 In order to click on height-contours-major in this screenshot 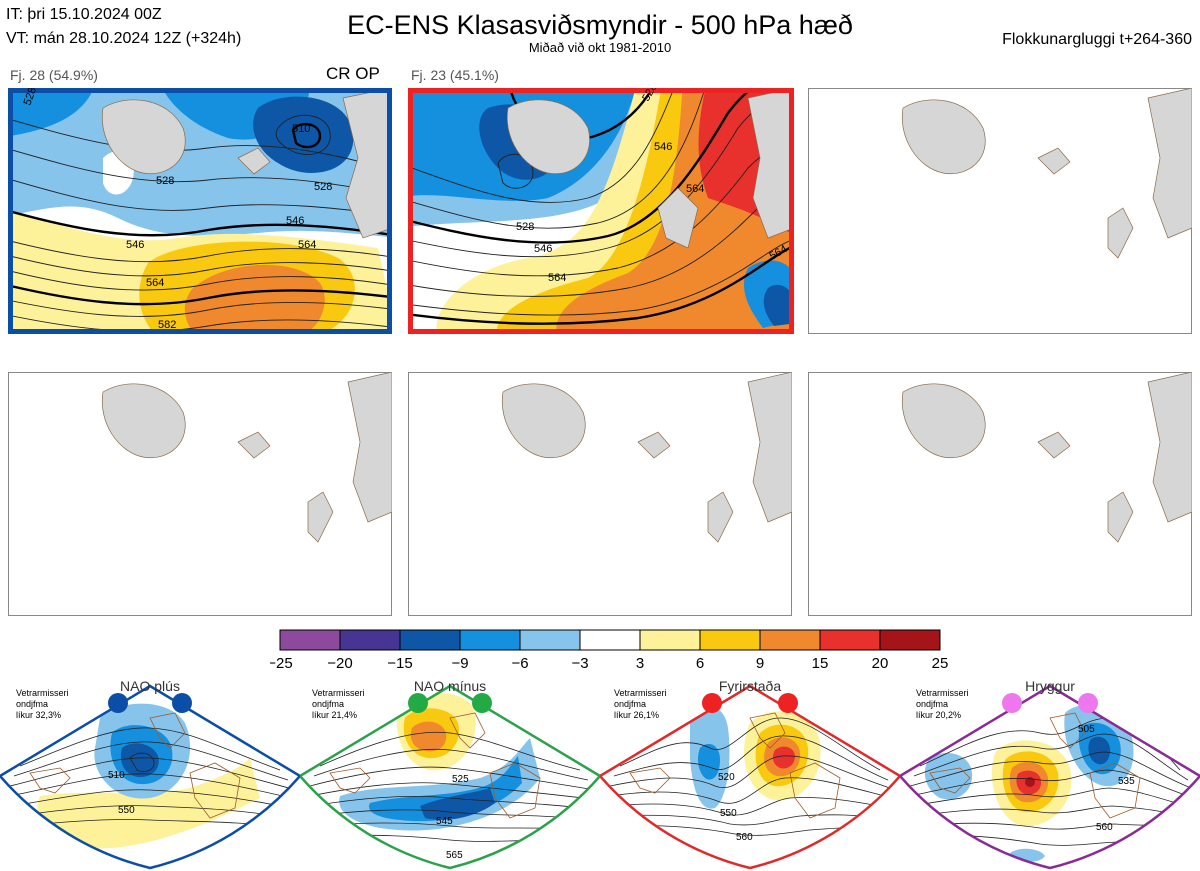, I will do `click(200, 214)`.